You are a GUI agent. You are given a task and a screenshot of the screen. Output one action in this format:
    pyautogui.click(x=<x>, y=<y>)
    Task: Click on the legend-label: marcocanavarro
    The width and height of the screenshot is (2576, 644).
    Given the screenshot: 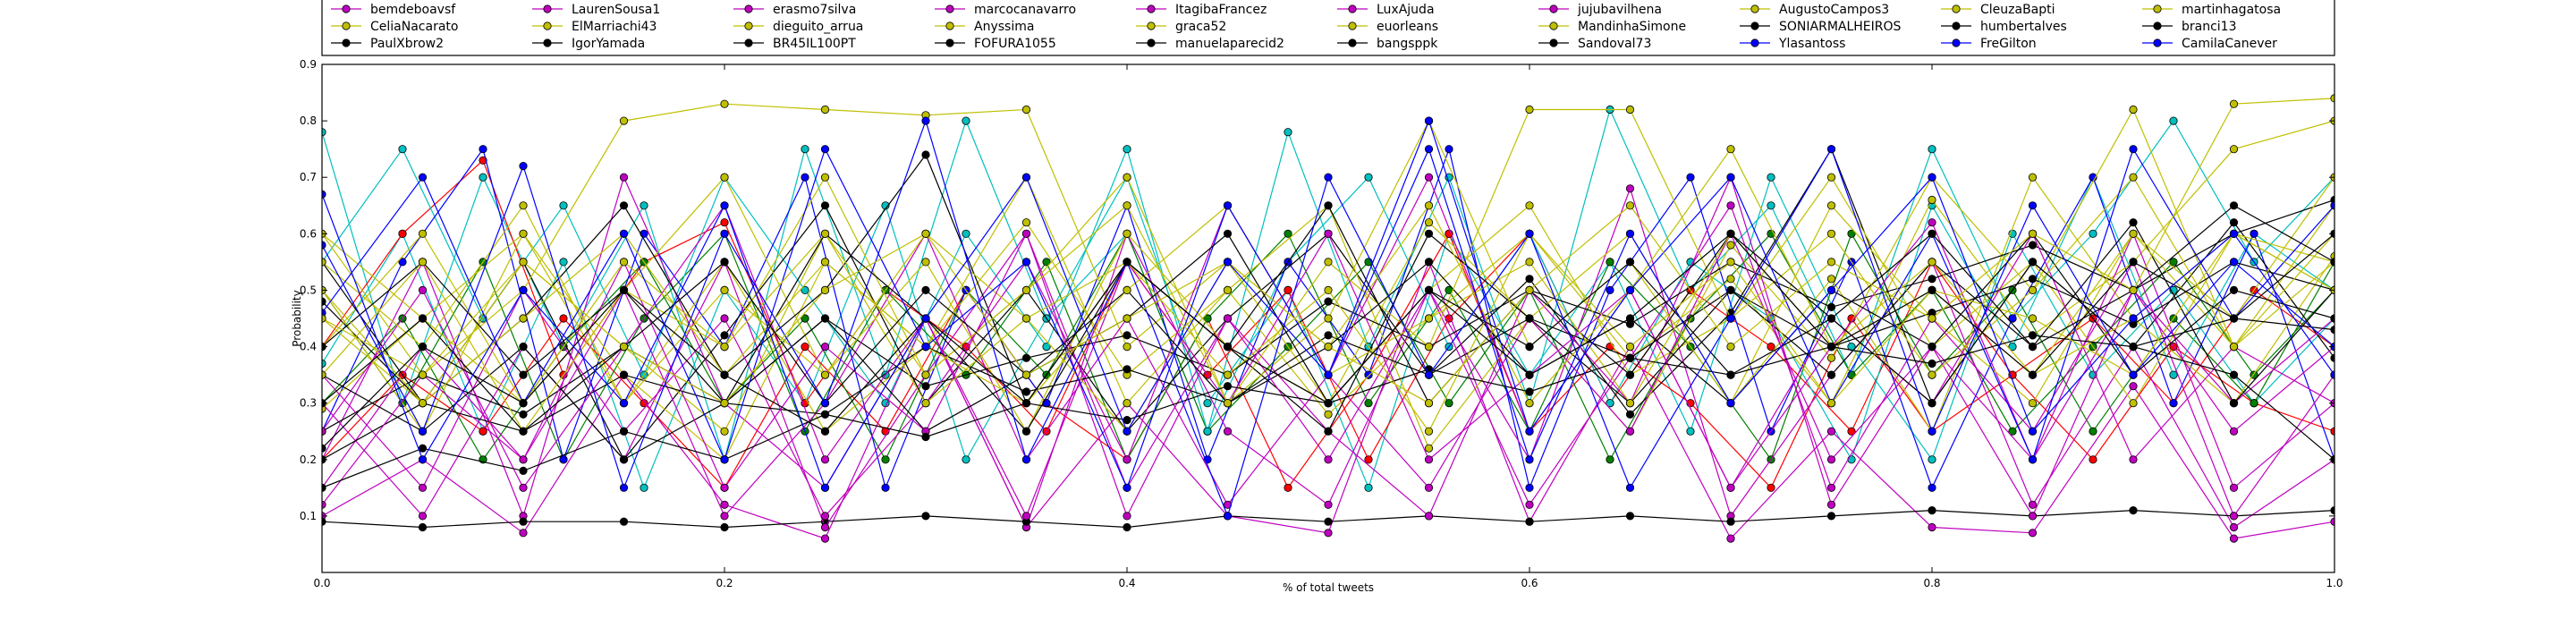 What is the action you would take?
    pyautogui.click(x=1025, y=10)
    